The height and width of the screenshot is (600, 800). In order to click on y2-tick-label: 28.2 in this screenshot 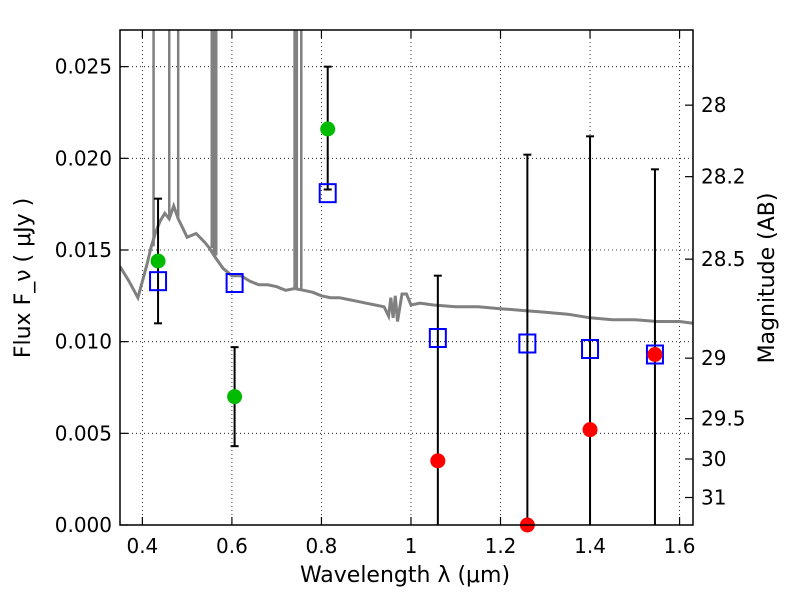, I will do `click(723, 177)`.